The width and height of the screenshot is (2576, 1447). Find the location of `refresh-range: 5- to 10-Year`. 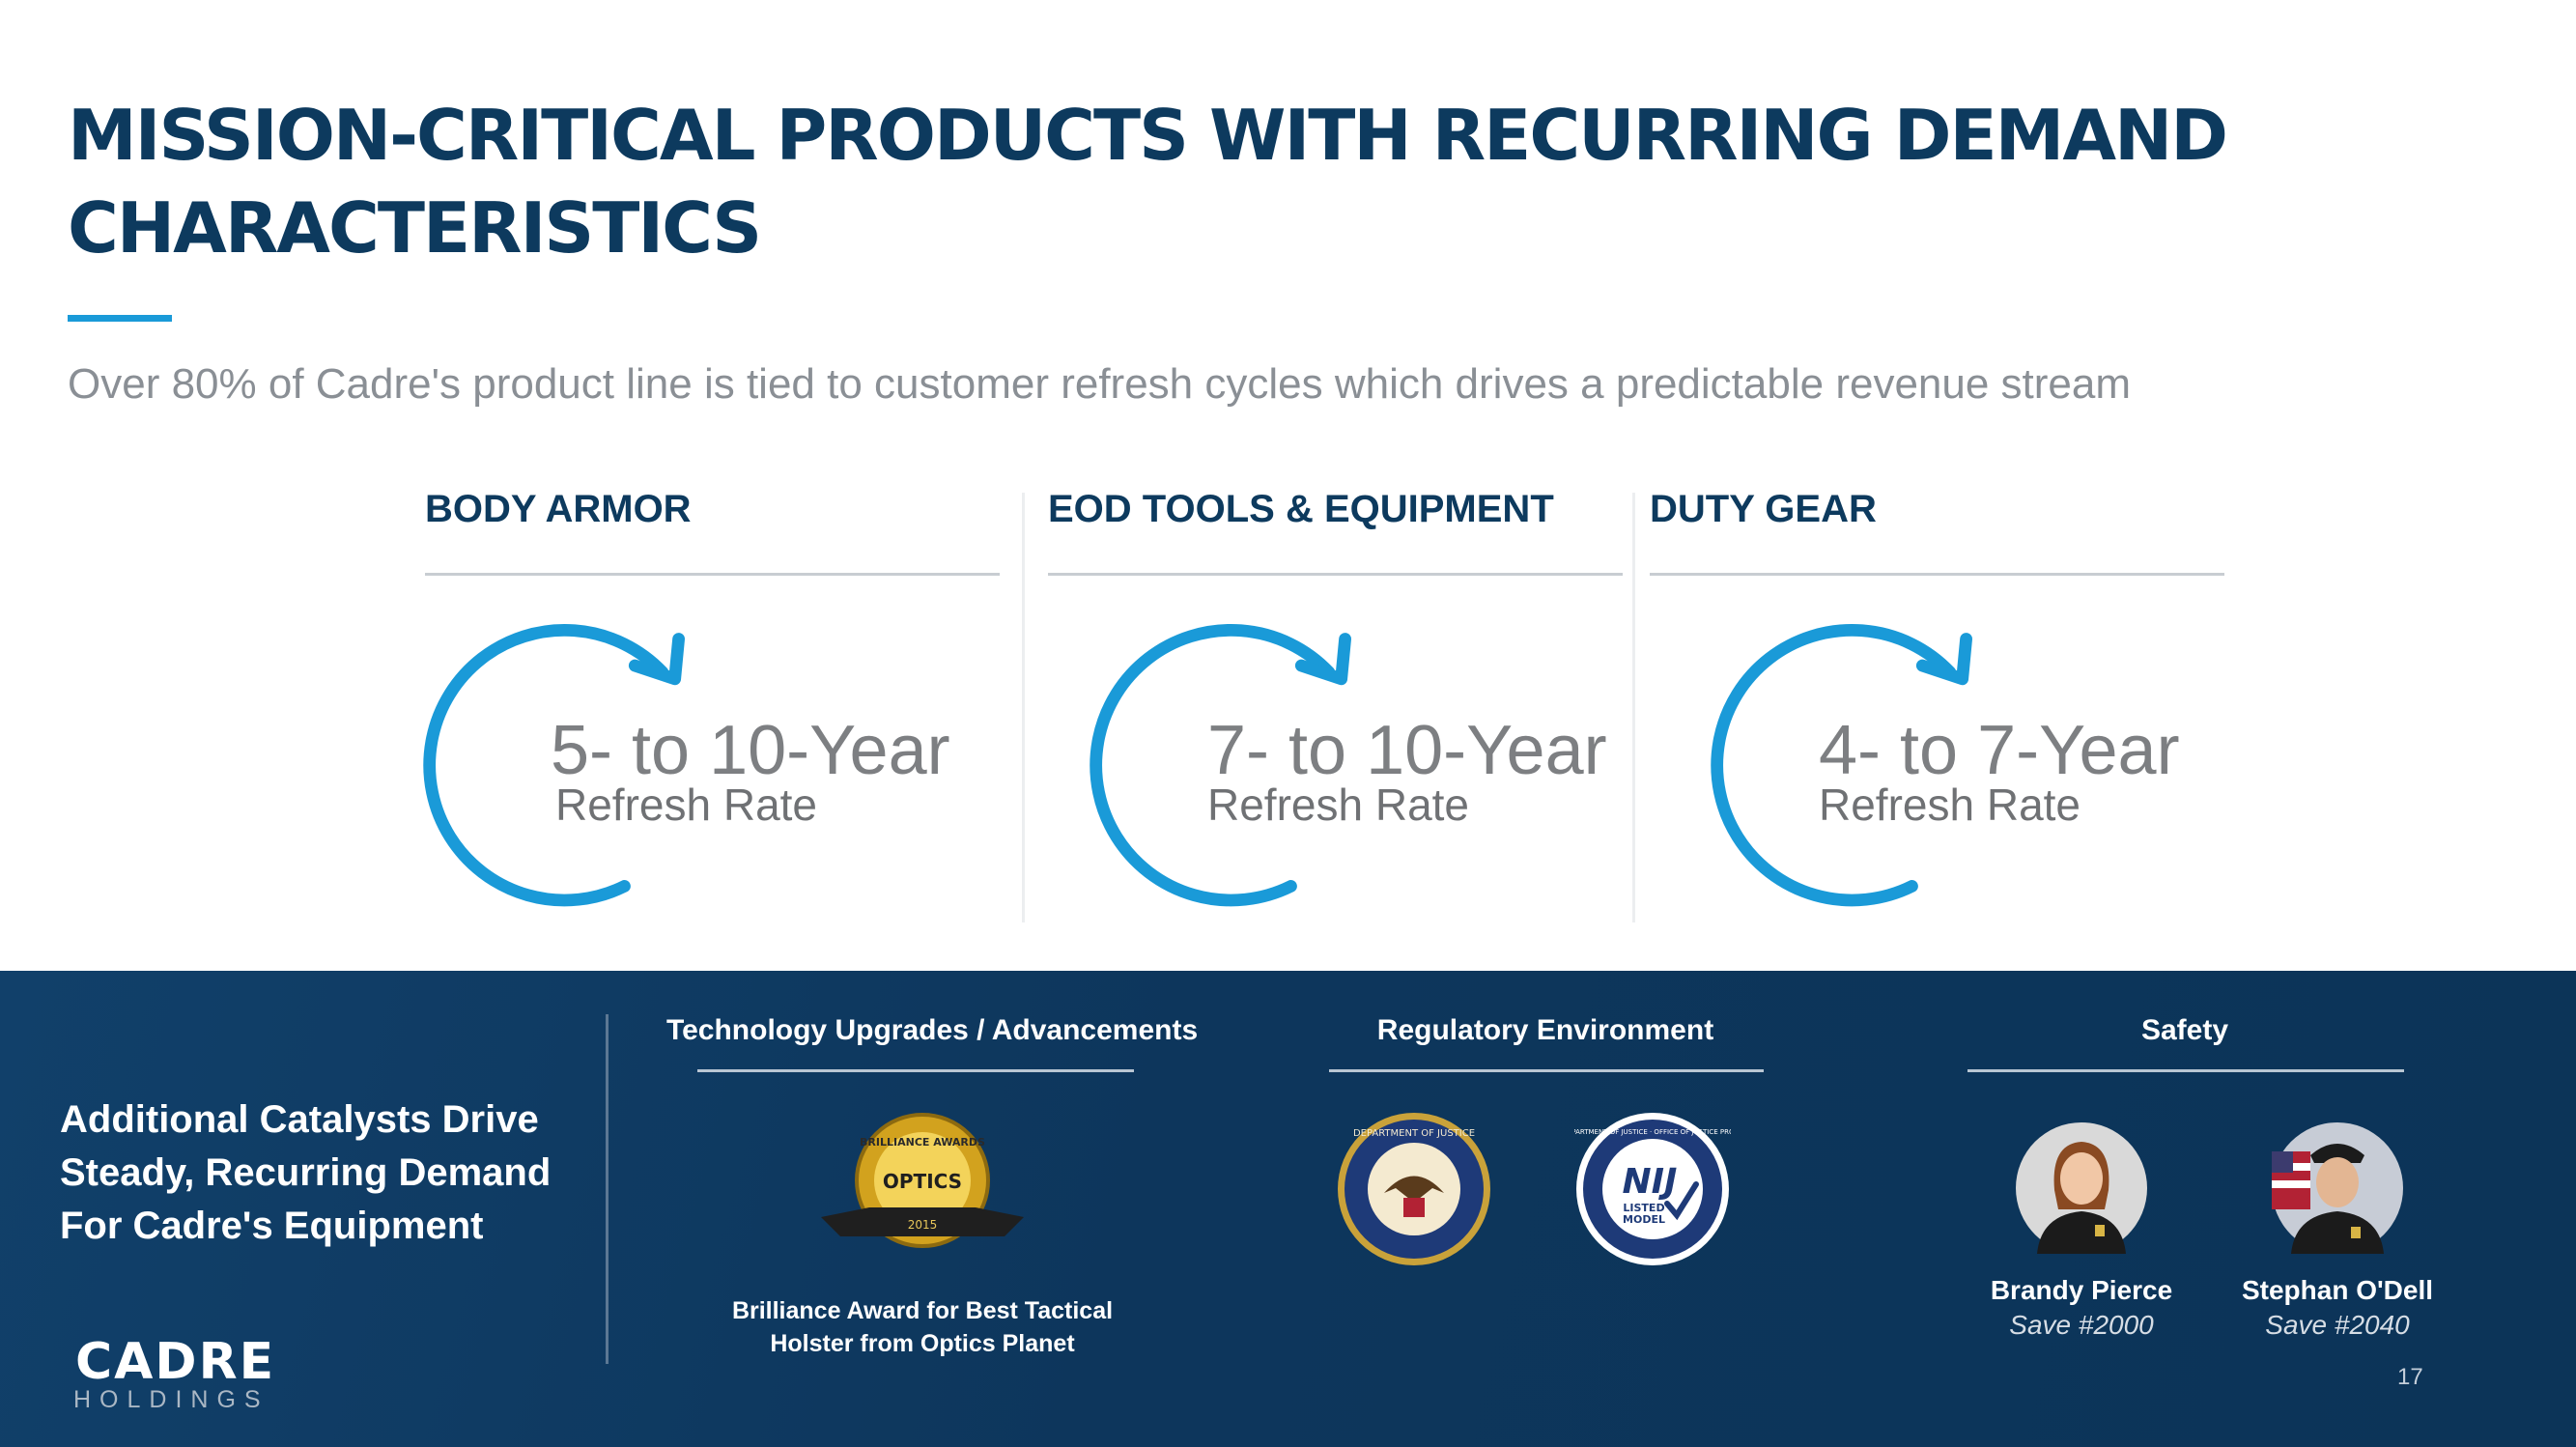

refresh-range: 5- to 10-Year is located at coordinates (750, 751).